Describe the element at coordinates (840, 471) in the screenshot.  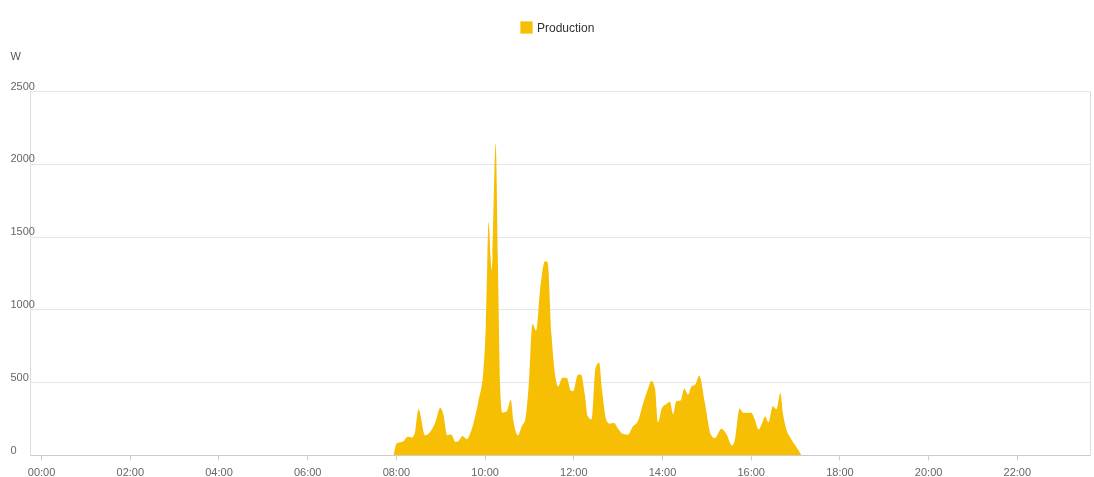
I see `x-tick-label: 18:00` at that location.